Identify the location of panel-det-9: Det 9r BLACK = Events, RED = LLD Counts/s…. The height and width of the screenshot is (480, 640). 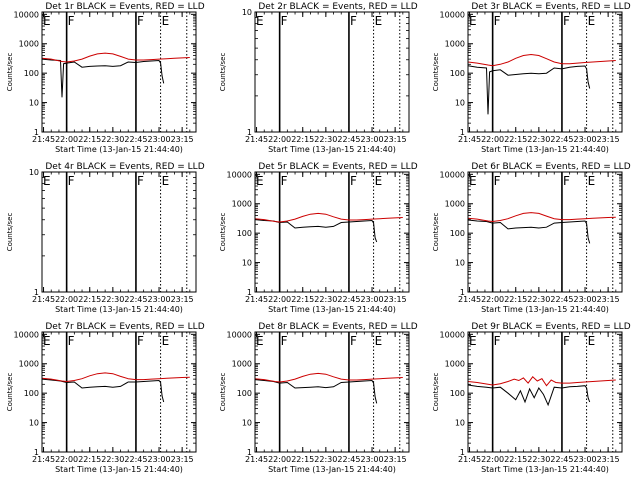
(531, 398).